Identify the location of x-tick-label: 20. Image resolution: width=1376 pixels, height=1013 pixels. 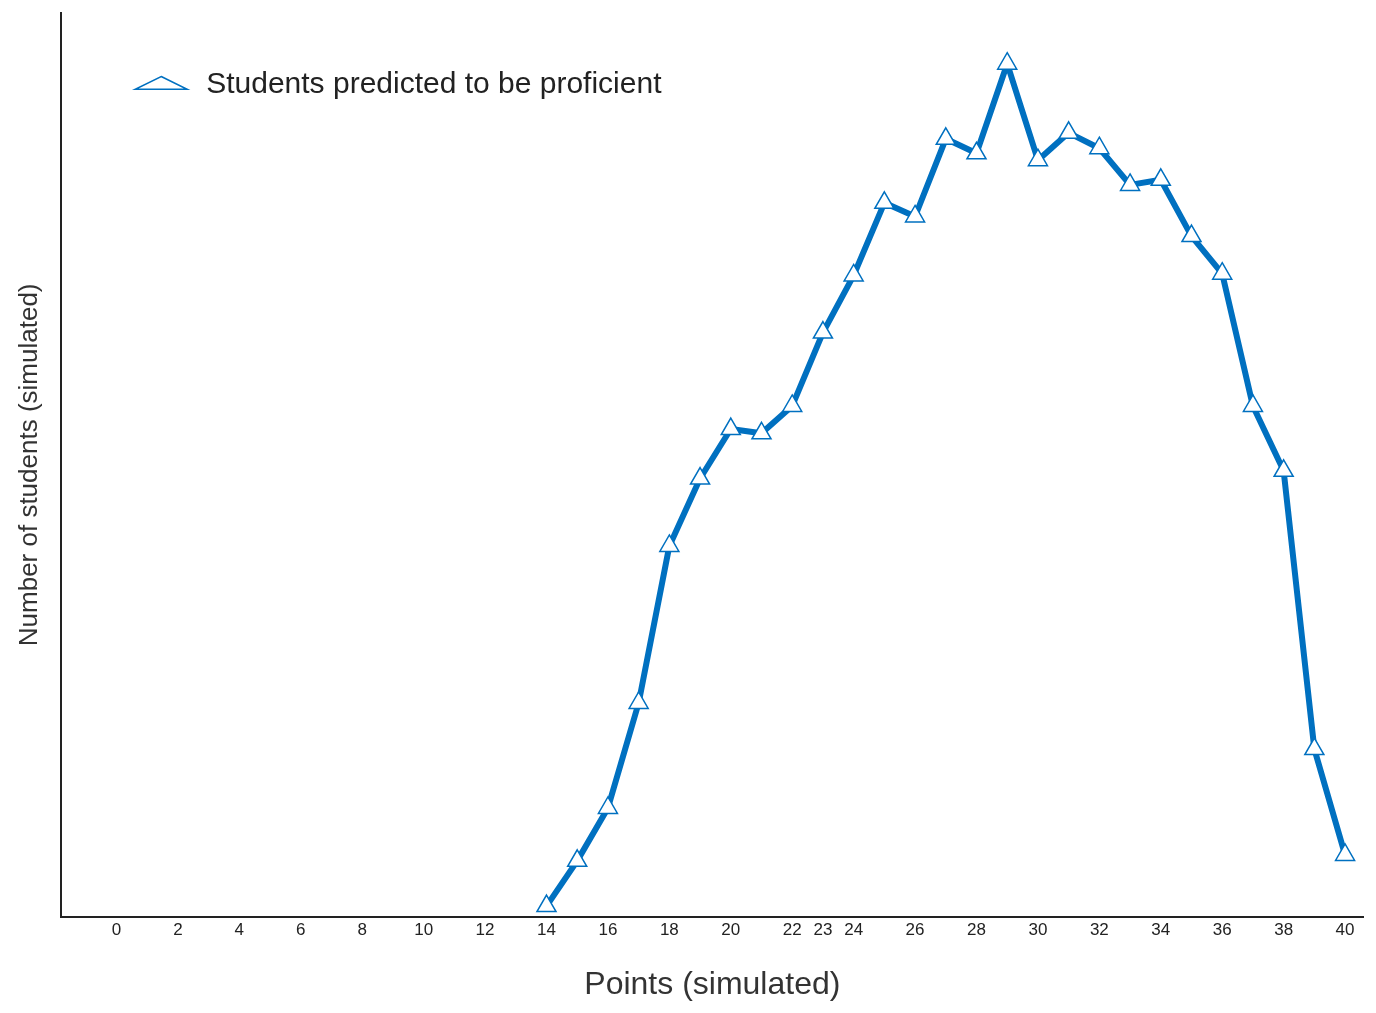
(731, 930).